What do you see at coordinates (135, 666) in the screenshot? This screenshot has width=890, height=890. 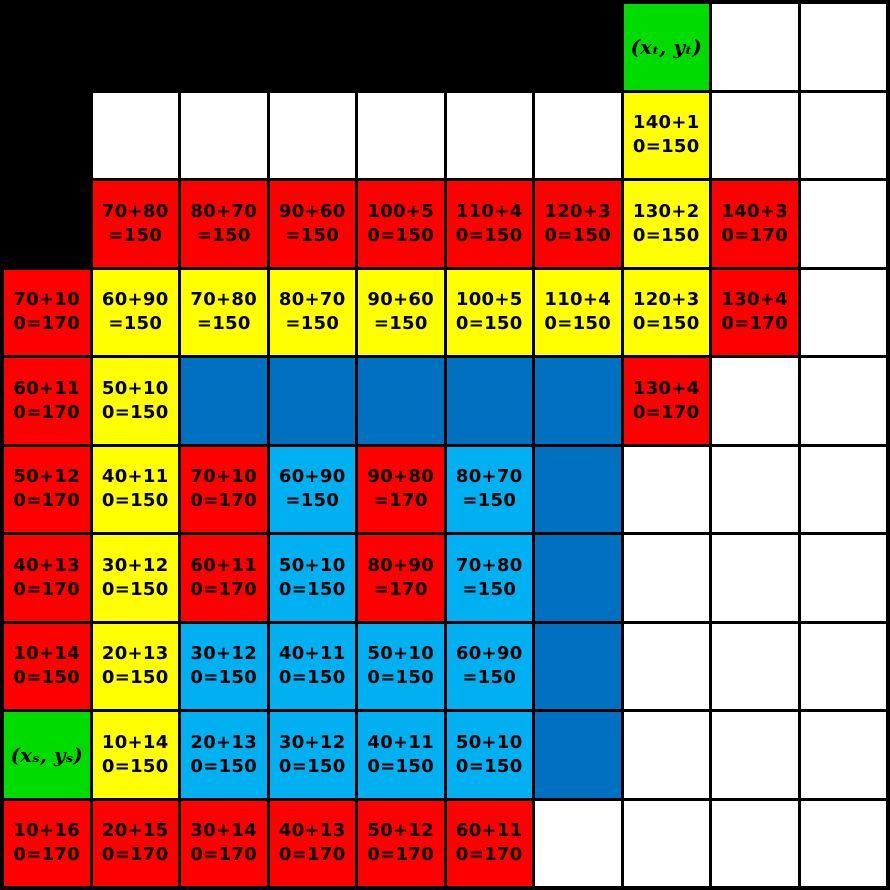 I see `grid-cell-r7-c1: 20+13 0=150` at bounding box center [135, 666].